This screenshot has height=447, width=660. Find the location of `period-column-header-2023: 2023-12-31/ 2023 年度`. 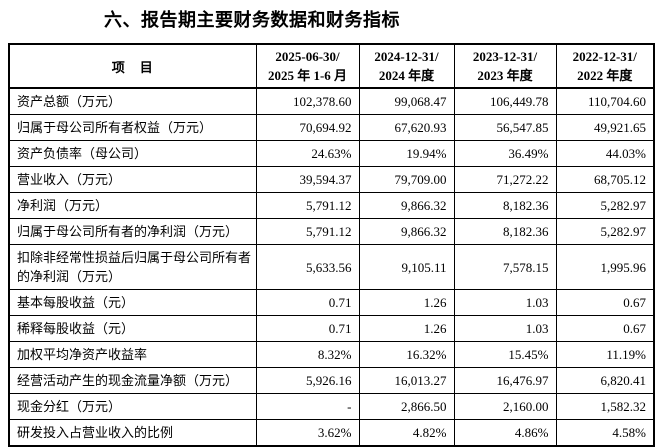

period-column-header-2023: 2023-12-31/ 2023 年度 is located at coordinates (505, 66).